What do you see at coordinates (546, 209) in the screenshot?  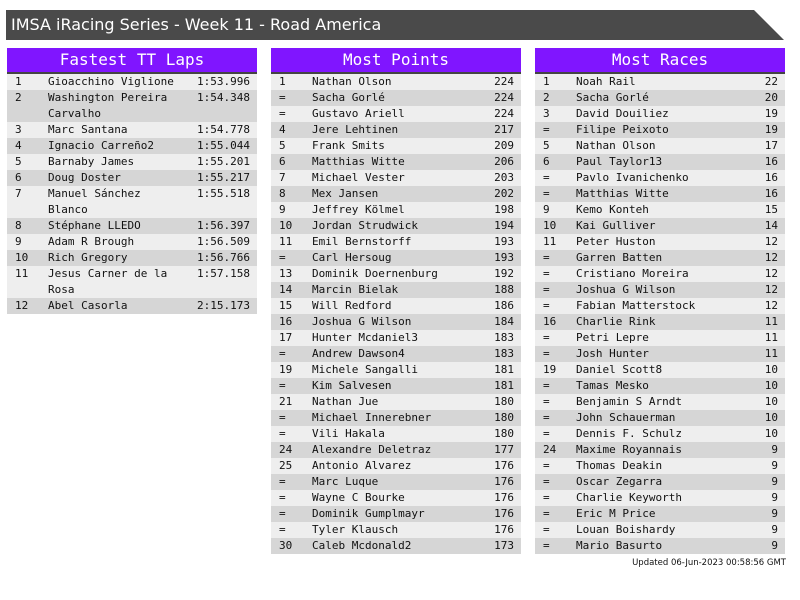 I see `rank-cell: 9` at bounding box center [546, 209].